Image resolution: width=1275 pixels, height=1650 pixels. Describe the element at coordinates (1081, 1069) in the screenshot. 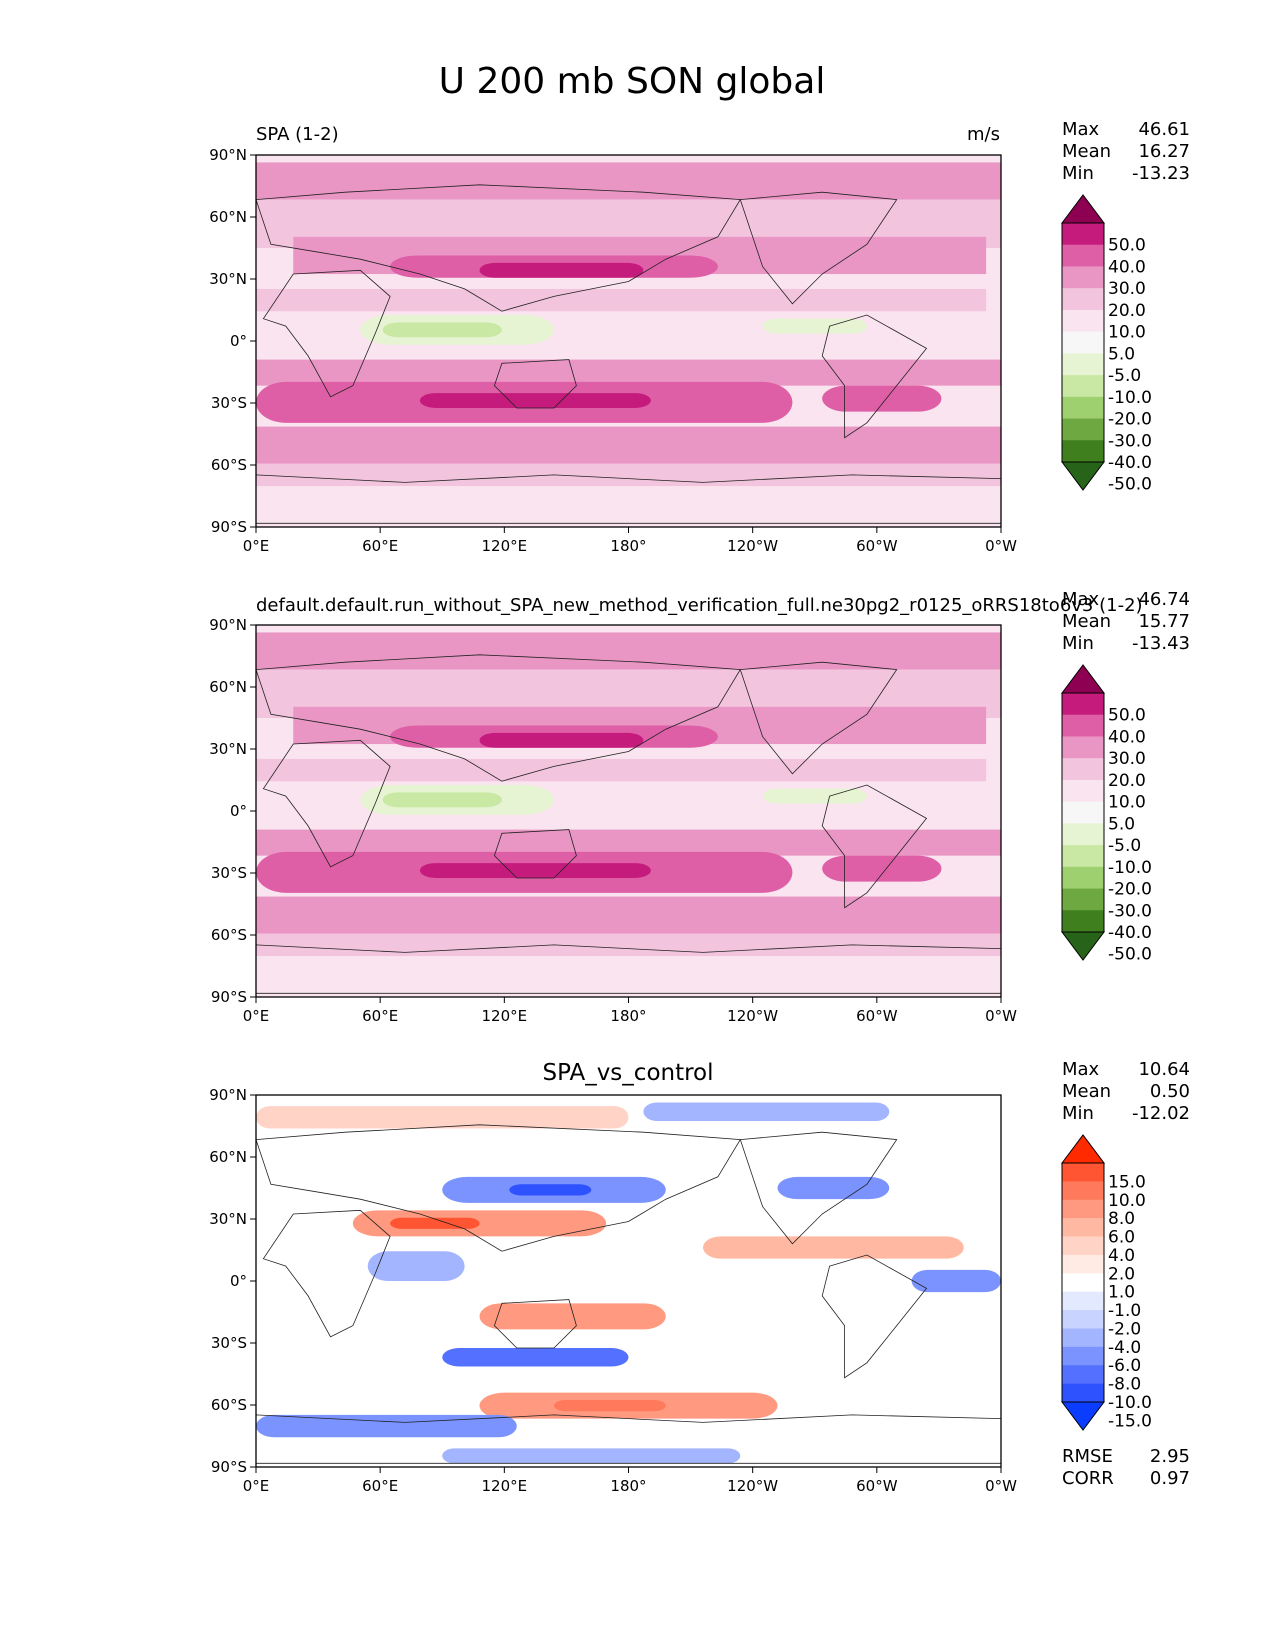

I see `stat-max-label: Max` at that location.